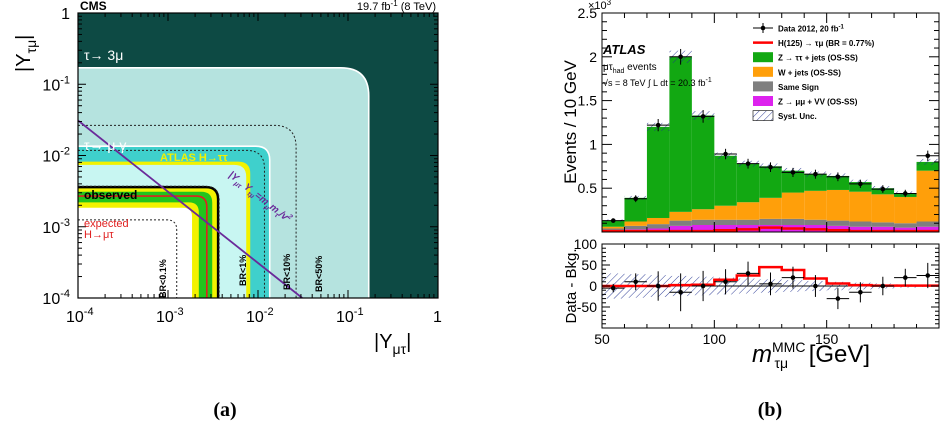  Describe the element at coordinates (588, 188) in the screenshot. I see `y-tick-label-b: 0.5` at that location.